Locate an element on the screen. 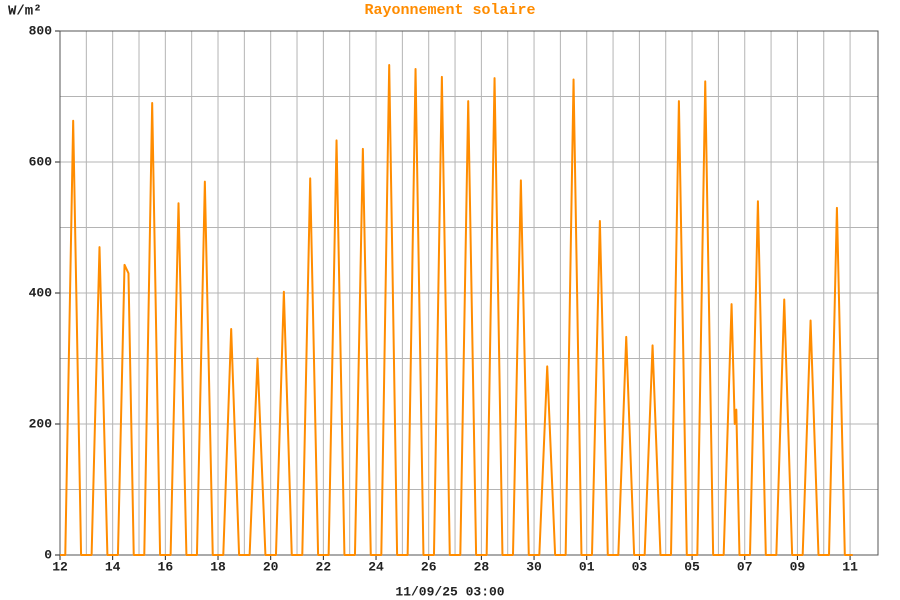  x-axis-label: 11/09/25 03:00 is located at coordinates (449, 591).